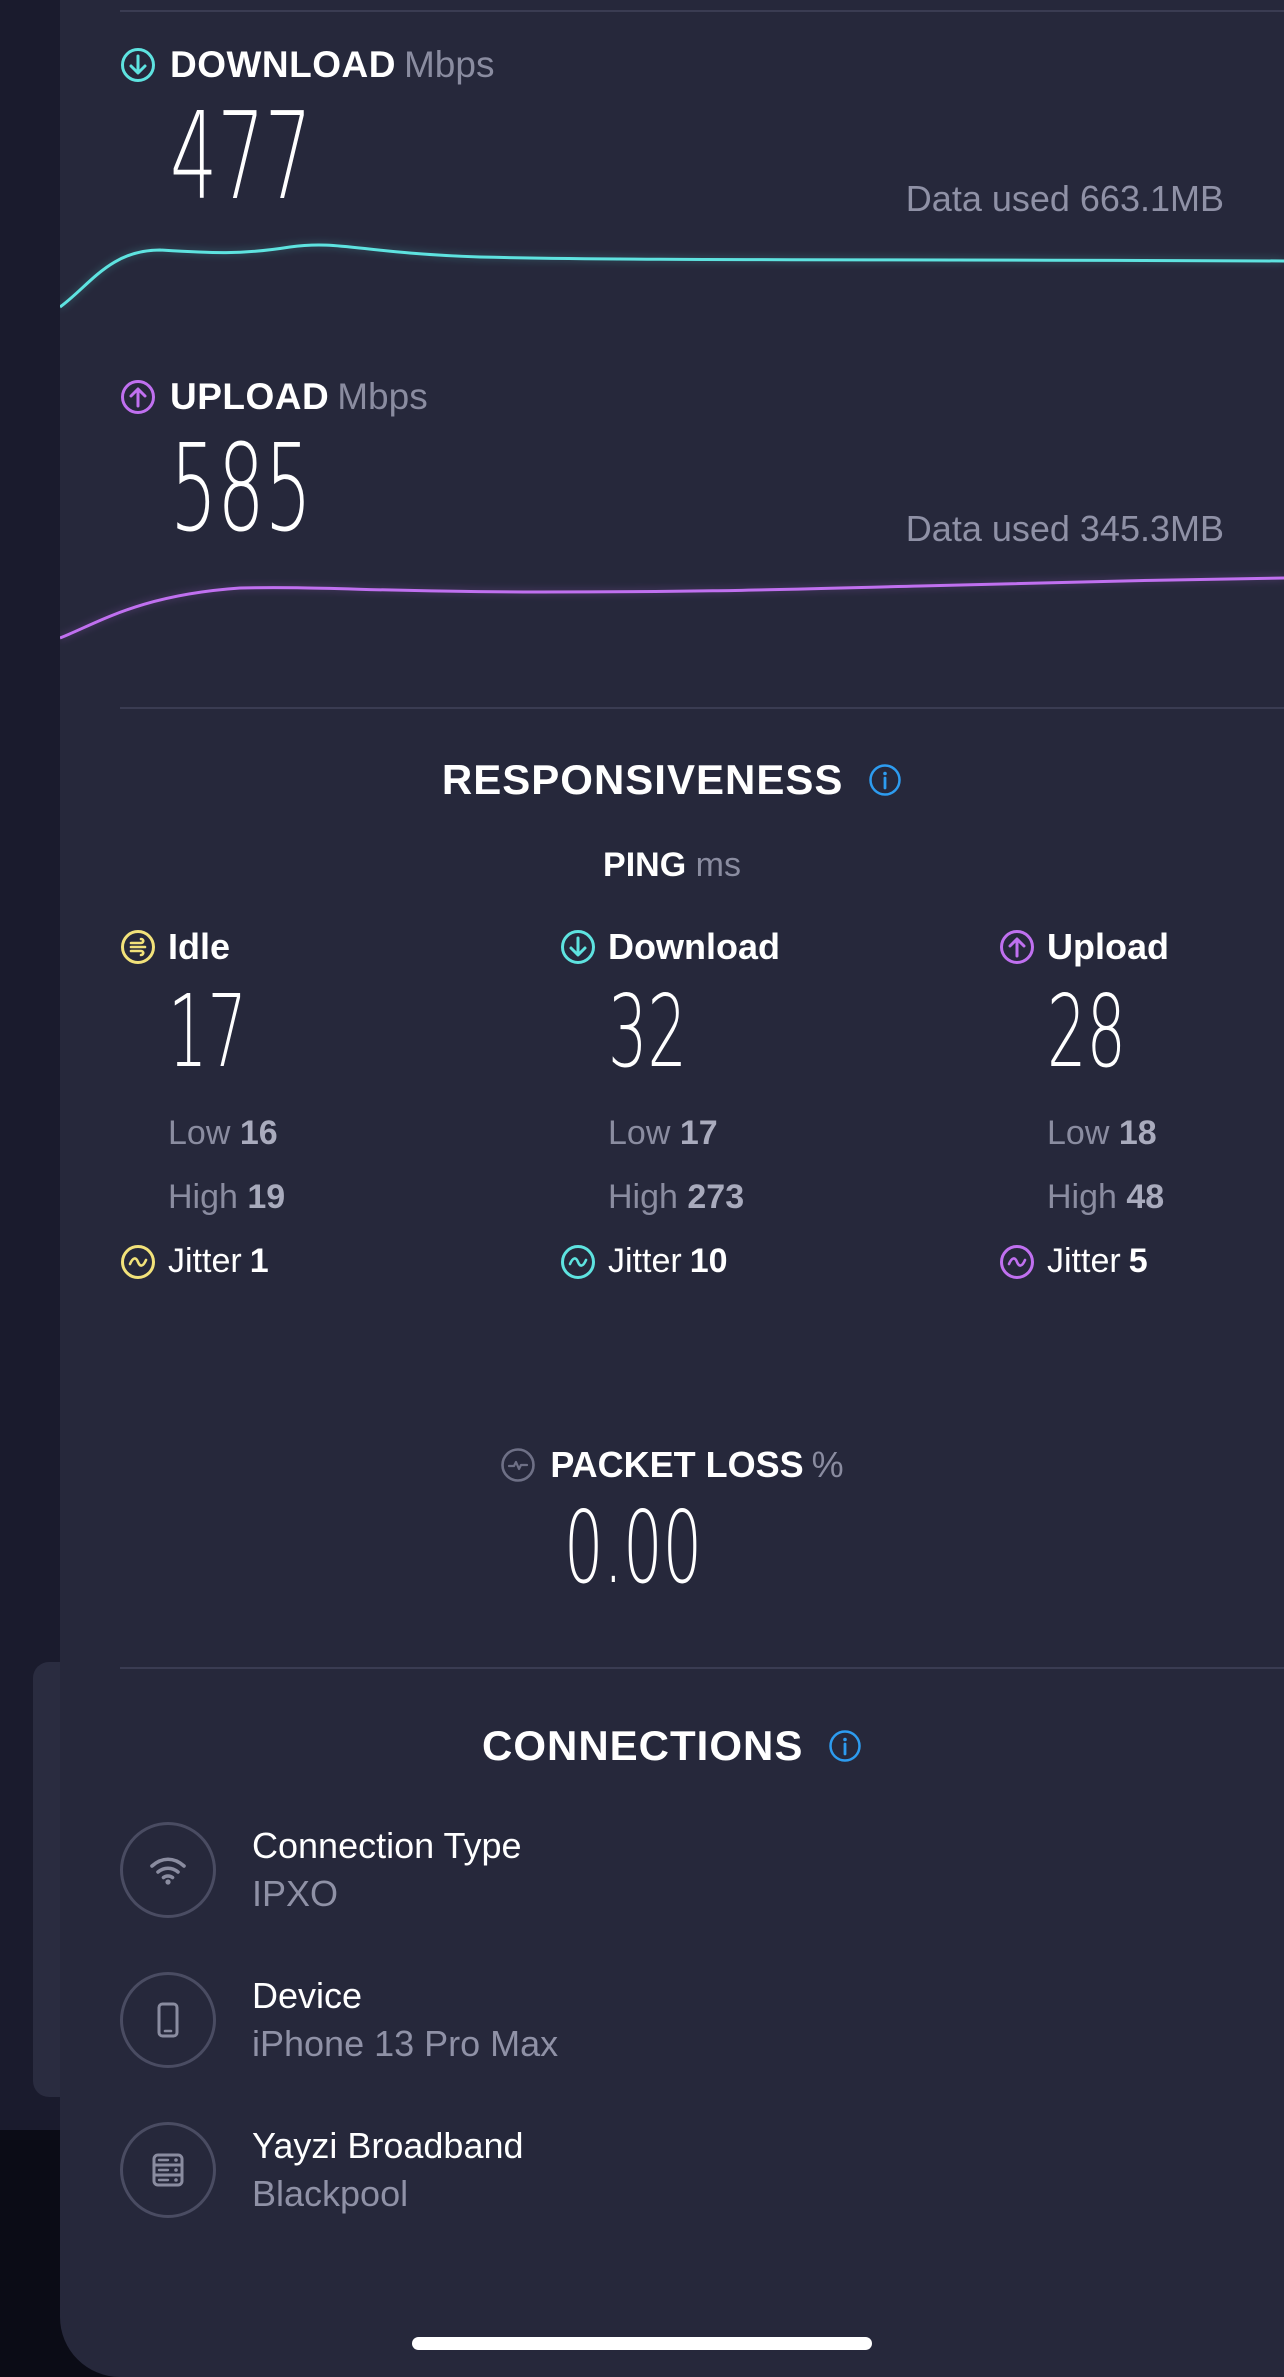 This screenshot has width=1284, height=2377. Describe the element at coordinates (258, 1133) in the screenshot. I see `idle-low-value: 16` at that location.